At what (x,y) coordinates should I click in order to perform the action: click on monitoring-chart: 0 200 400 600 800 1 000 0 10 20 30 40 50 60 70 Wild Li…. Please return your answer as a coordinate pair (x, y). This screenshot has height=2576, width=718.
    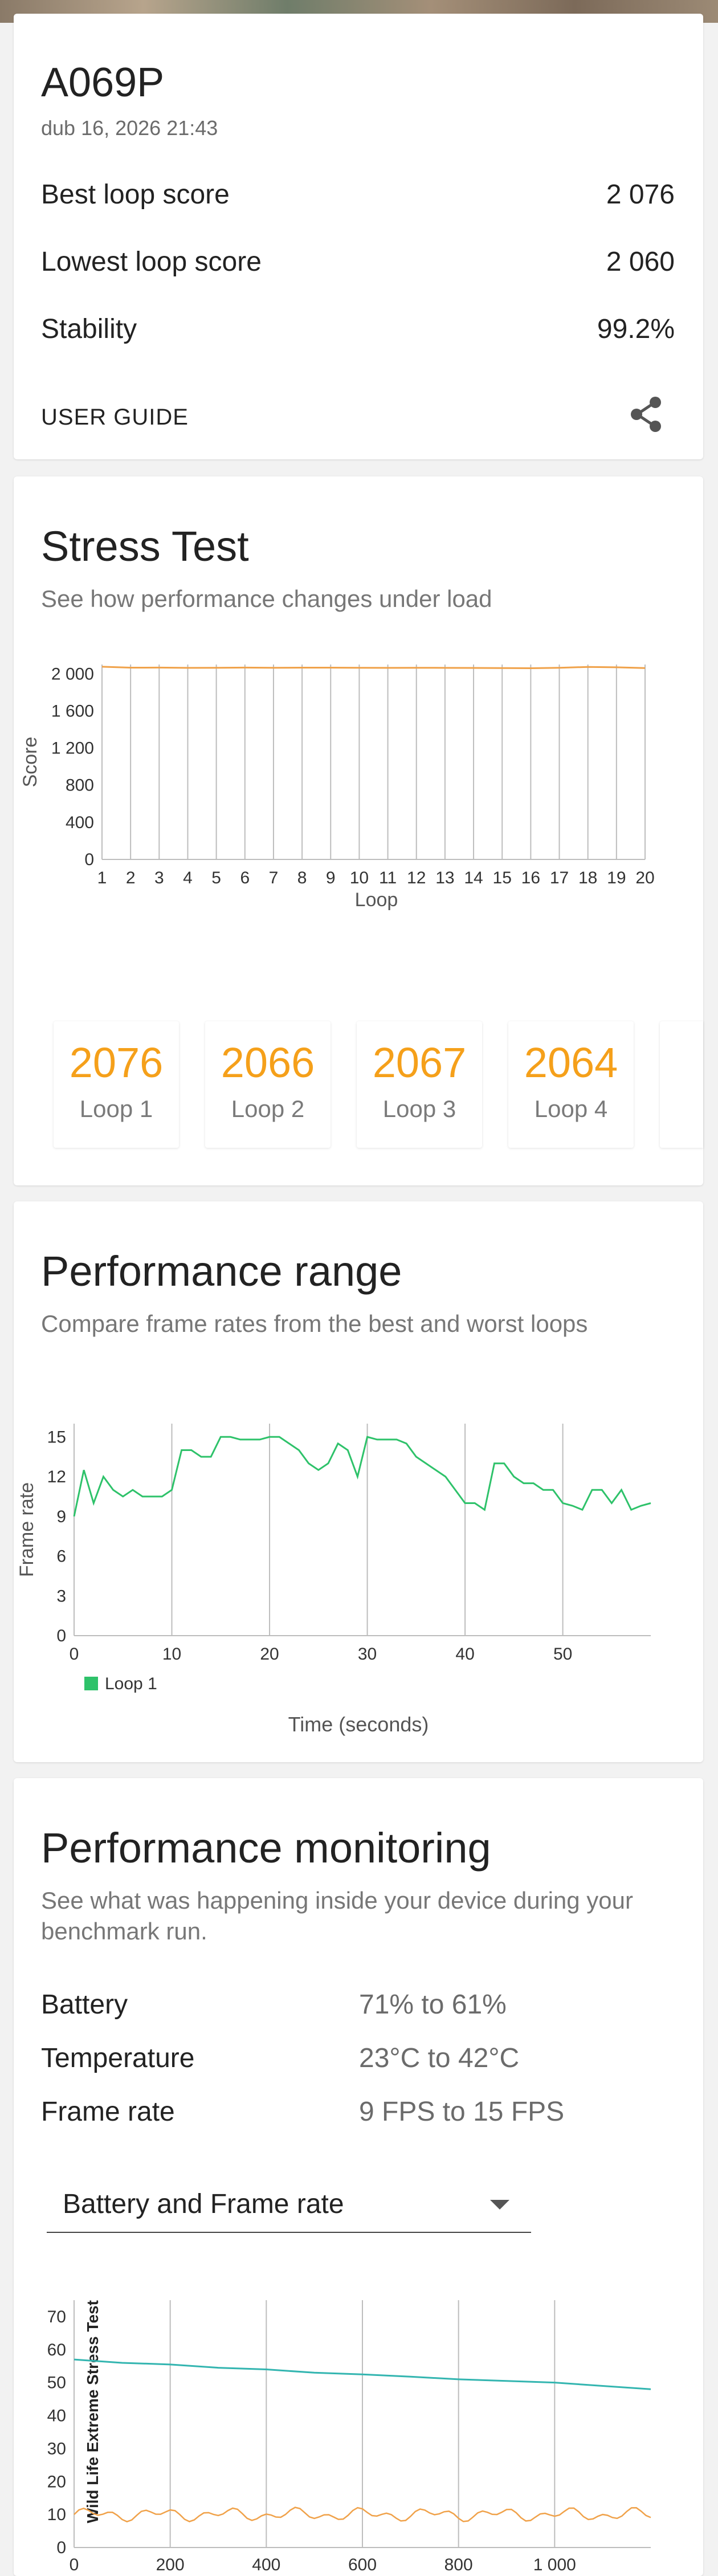
    Looking at the image, I should click on (349, 2437).